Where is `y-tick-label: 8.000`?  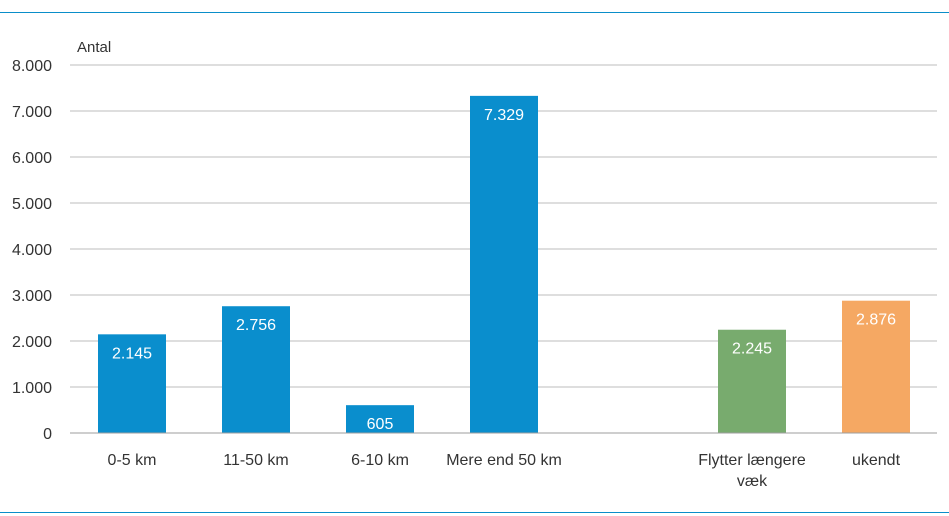 y-tick-label: 8.000 is located at coordinates (32, 66).